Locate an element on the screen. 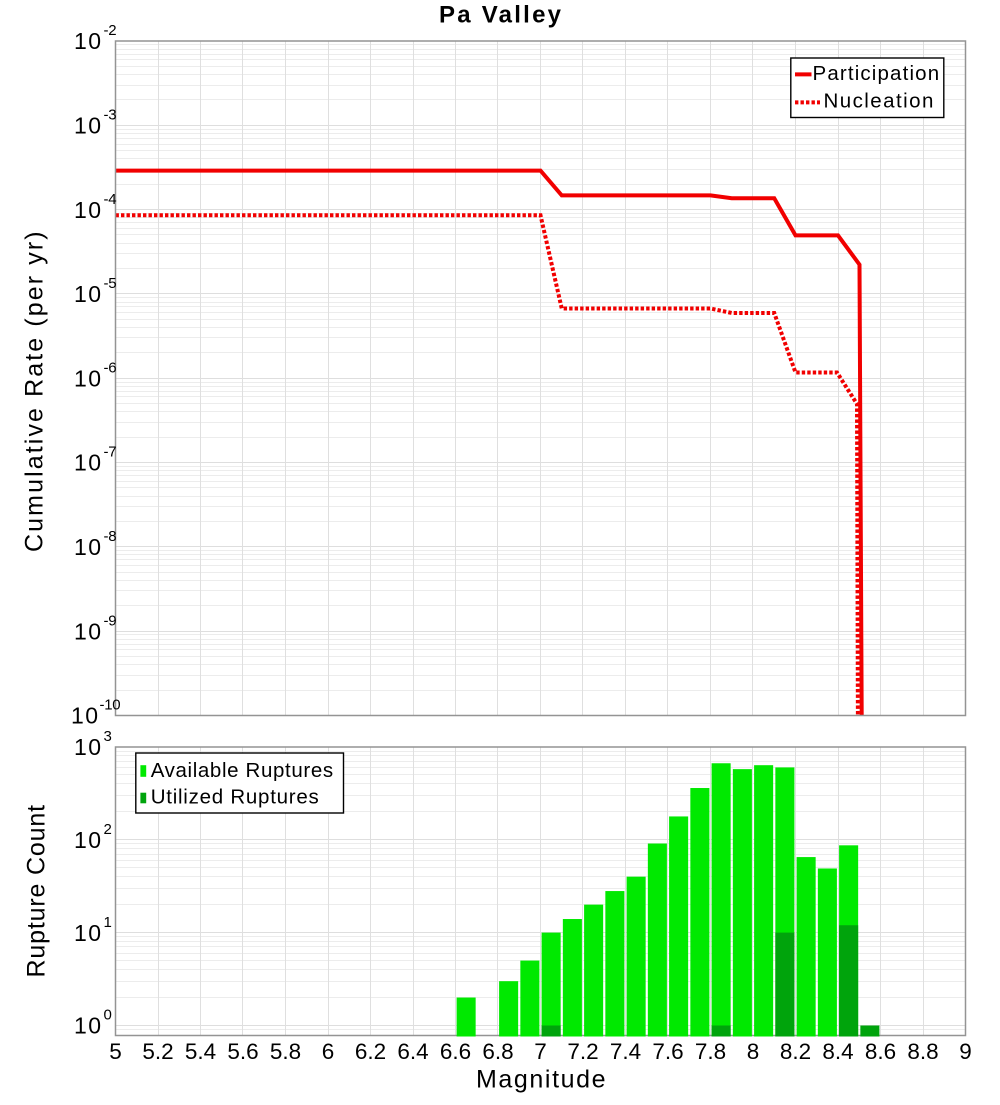 This screenshot has width=1000, height=1105. svg-text: 7.4 is located at coordinates (625, 1051).